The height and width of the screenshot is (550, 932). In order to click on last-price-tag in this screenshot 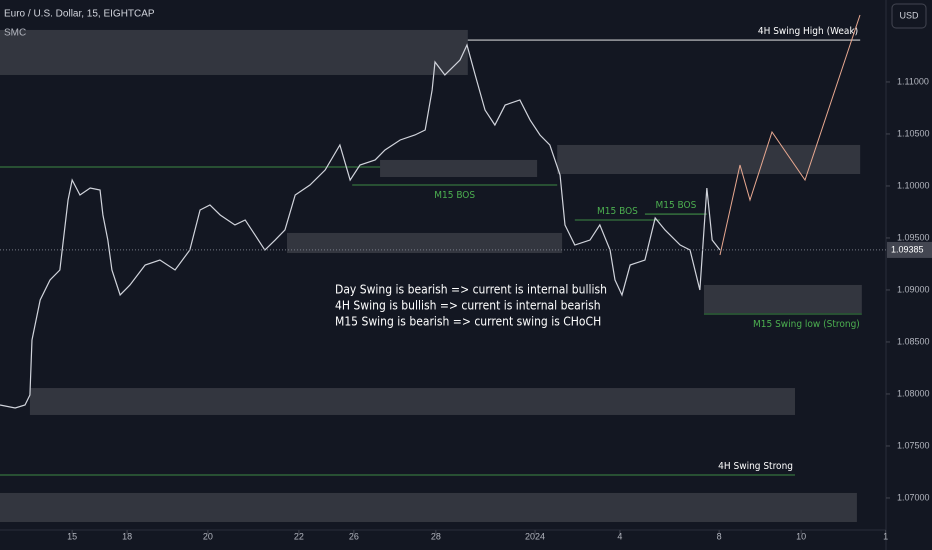, I will do `click(909, 249)`.